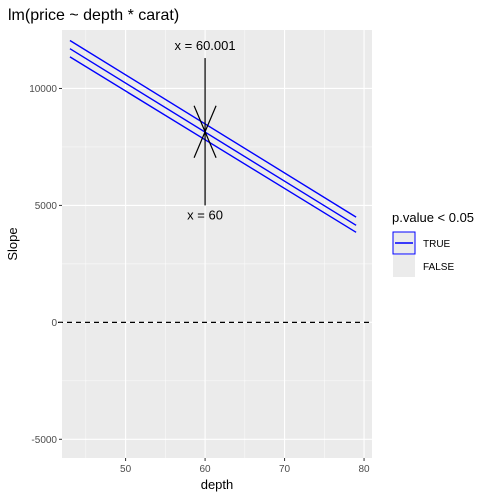  Describe the element at coordinates (364, 469) in the screenshot. I see `x-tick-label: 80` at that location.